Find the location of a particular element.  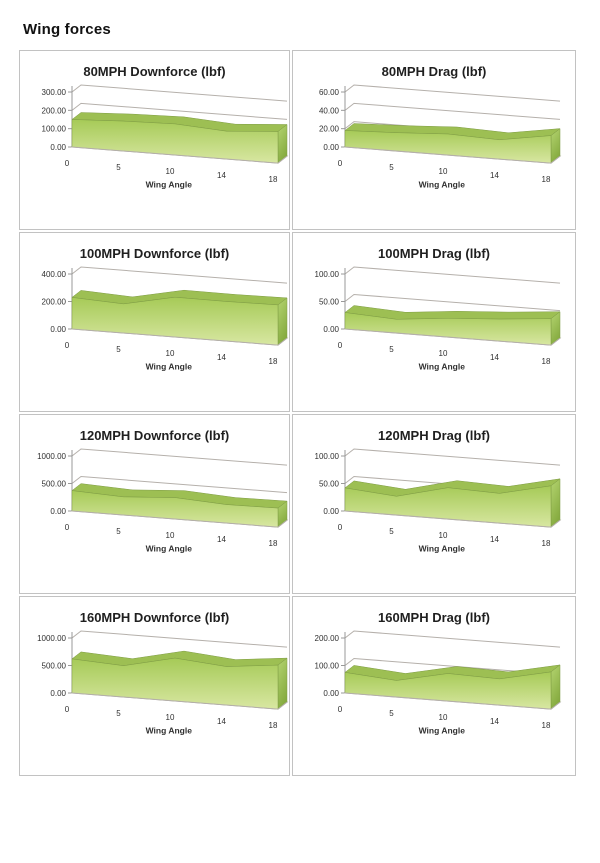

chart-canvas-160mph-drag: 0.00 100.00 200.00 0 5 10 14 18 Wing Angle is located at coordinates (438, 683).